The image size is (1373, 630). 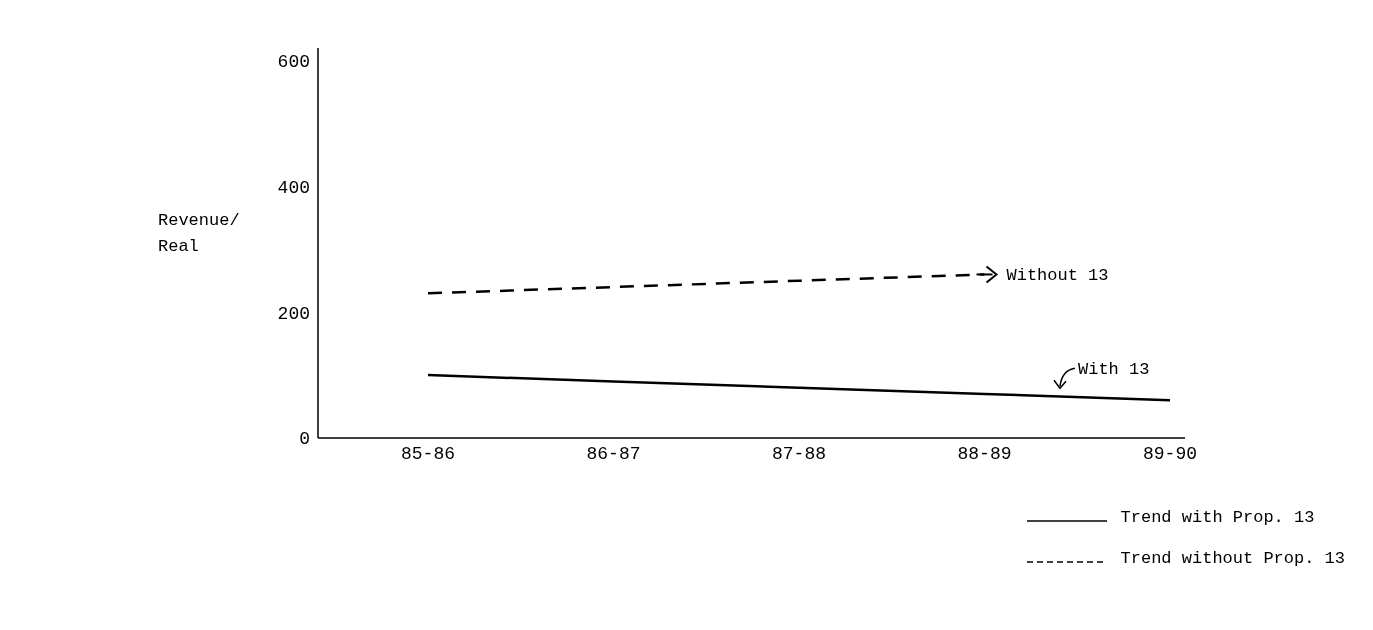 I want to click on y-axis-title: Revenue/ Real, so click(x=199, y=234).